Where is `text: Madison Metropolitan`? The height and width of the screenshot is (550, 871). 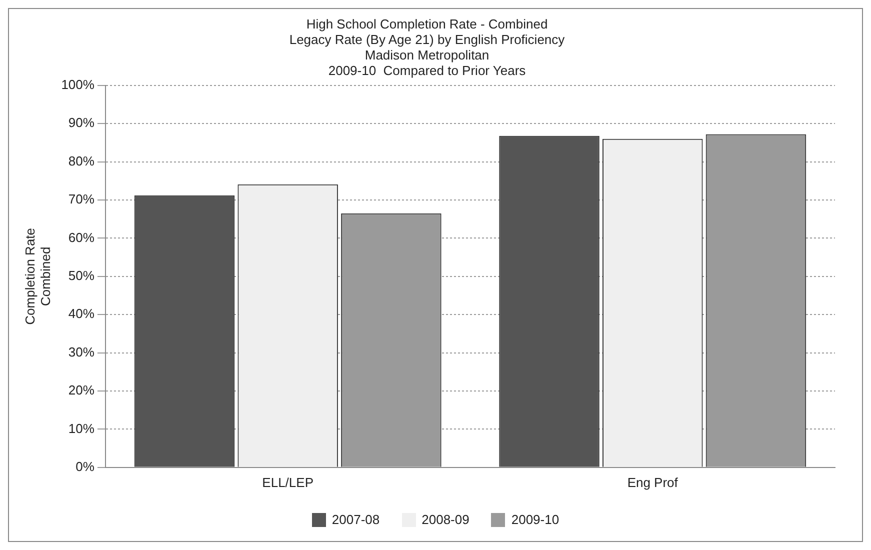
text: Madison Metropolitan is located at coordinates (427, 55).